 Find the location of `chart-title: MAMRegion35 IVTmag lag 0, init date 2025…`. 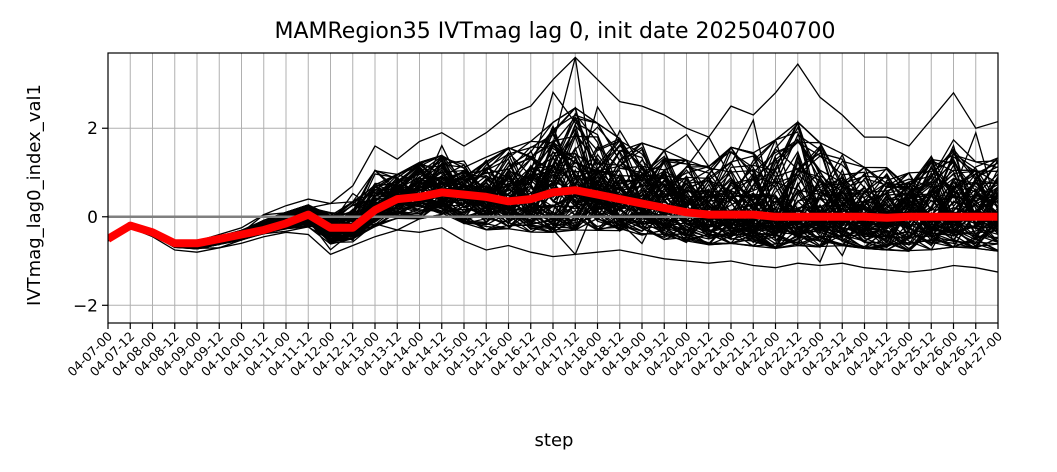

chart-title: MAMRegion35 IVTmag lag 0, init date 2025… is located at coordinates (554, 31).